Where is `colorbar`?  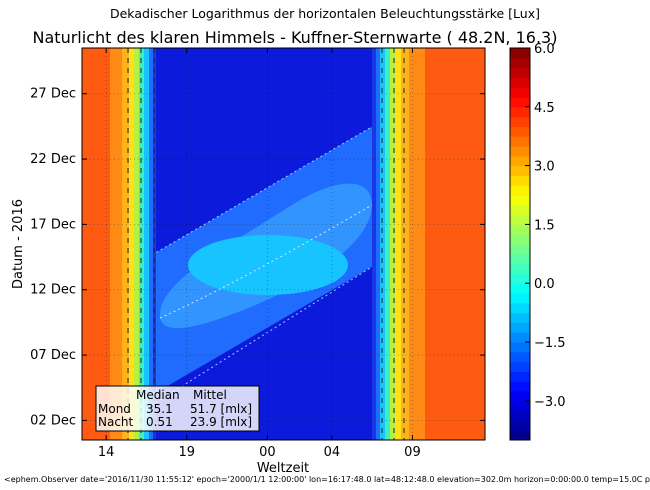
colorbar is located at coordinates (520, 244).